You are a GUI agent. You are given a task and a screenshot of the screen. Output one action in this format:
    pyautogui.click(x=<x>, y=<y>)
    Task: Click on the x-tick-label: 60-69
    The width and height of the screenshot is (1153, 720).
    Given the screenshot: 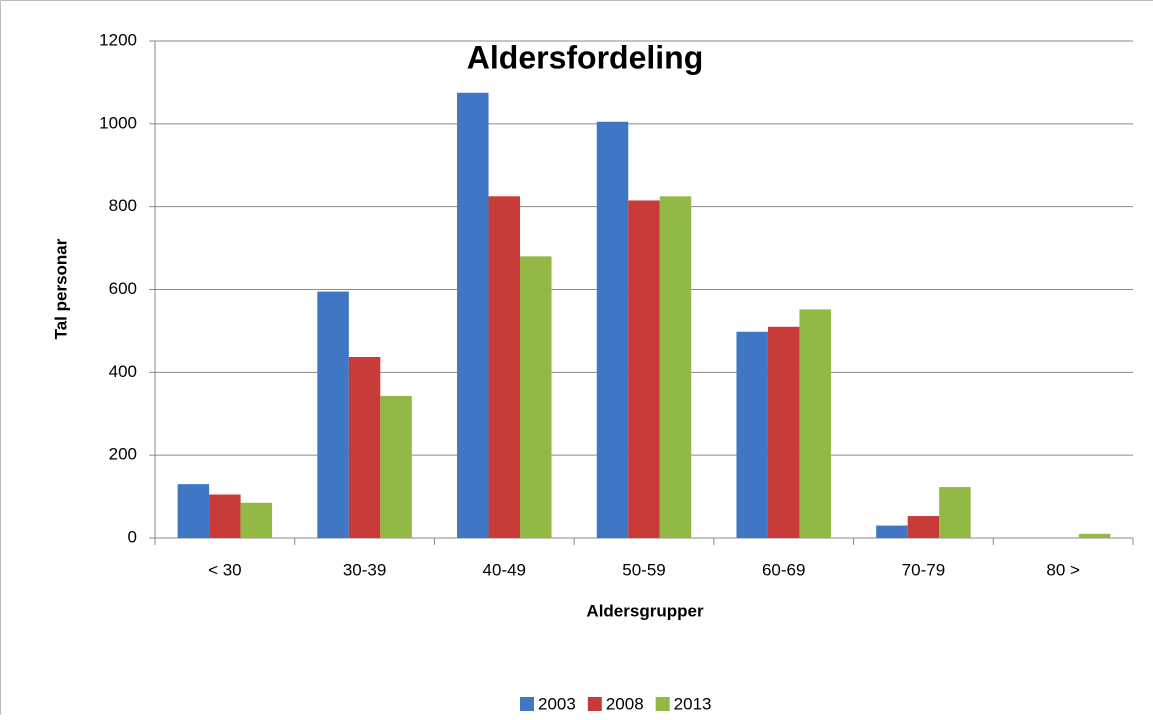 What is the action you would take?
    pyautogui.click(x=783, y=569)
    